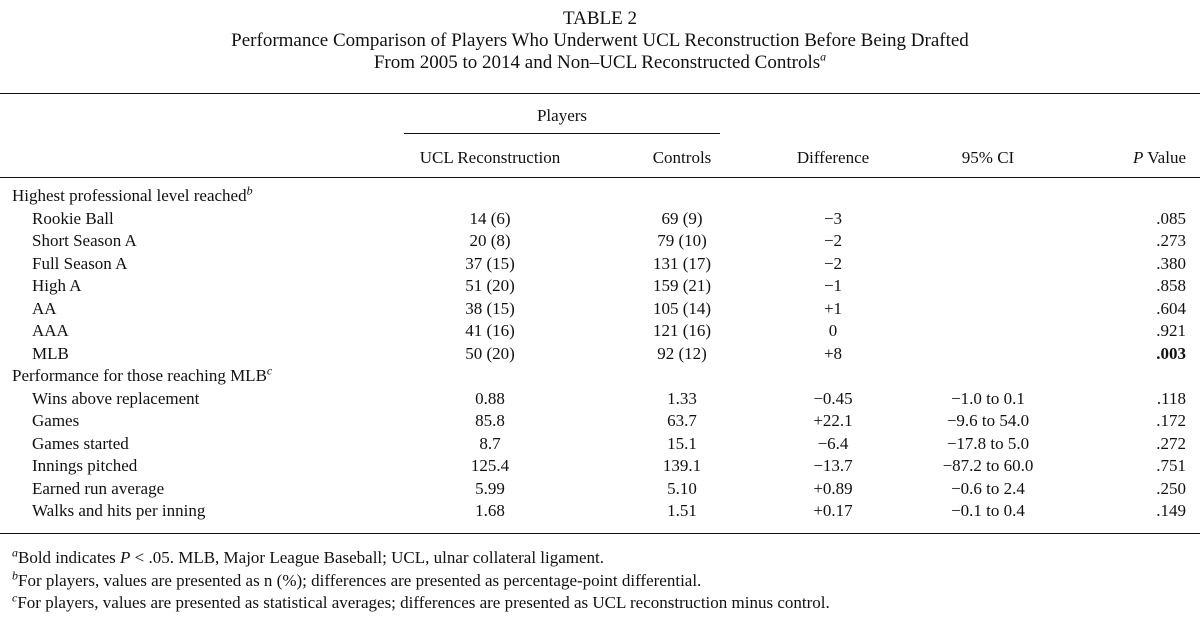  I want to click on cell-p-value: .273, so click(1171, 240).